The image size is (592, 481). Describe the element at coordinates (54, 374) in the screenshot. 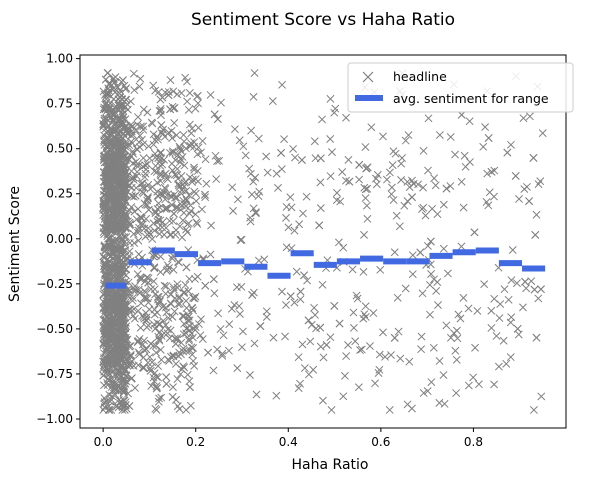

I see `y-tick-label: −0.75` at that location.